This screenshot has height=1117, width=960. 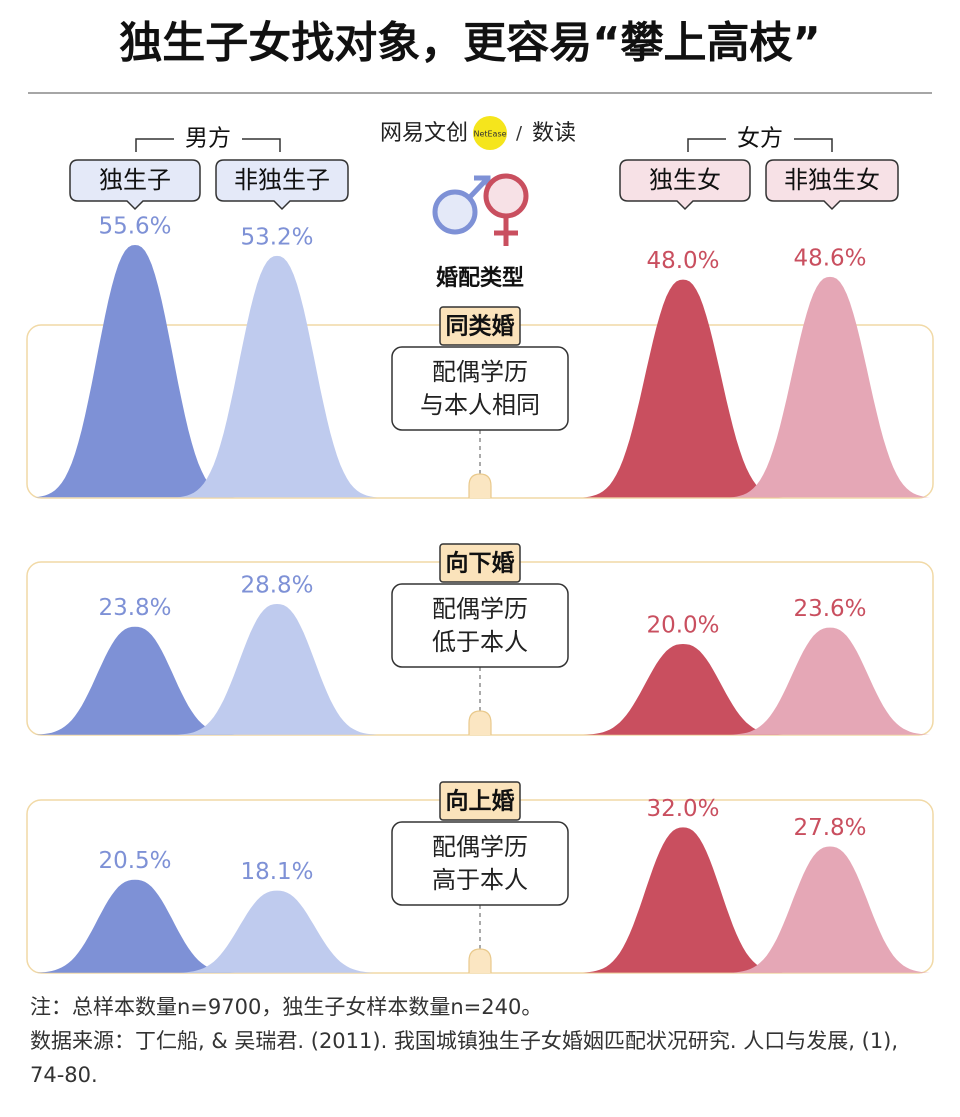 What do you see at coordinates (461, 205) in the screenshot?
I see `male-symbol` at bounding box center [461, 205].